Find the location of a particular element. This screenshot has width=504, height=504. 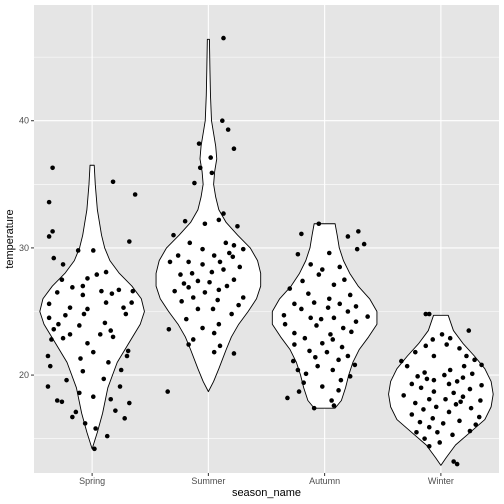

y-axis: 20 30 40 is located at coordinates (26, 248).